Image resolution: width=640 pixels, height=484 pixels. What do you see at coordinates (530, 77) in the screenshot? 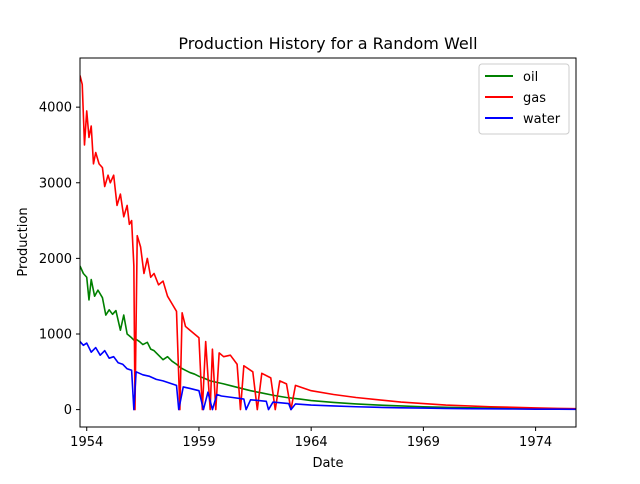
I see `legend-label-oil: oil` at bounding box center [530, 77].